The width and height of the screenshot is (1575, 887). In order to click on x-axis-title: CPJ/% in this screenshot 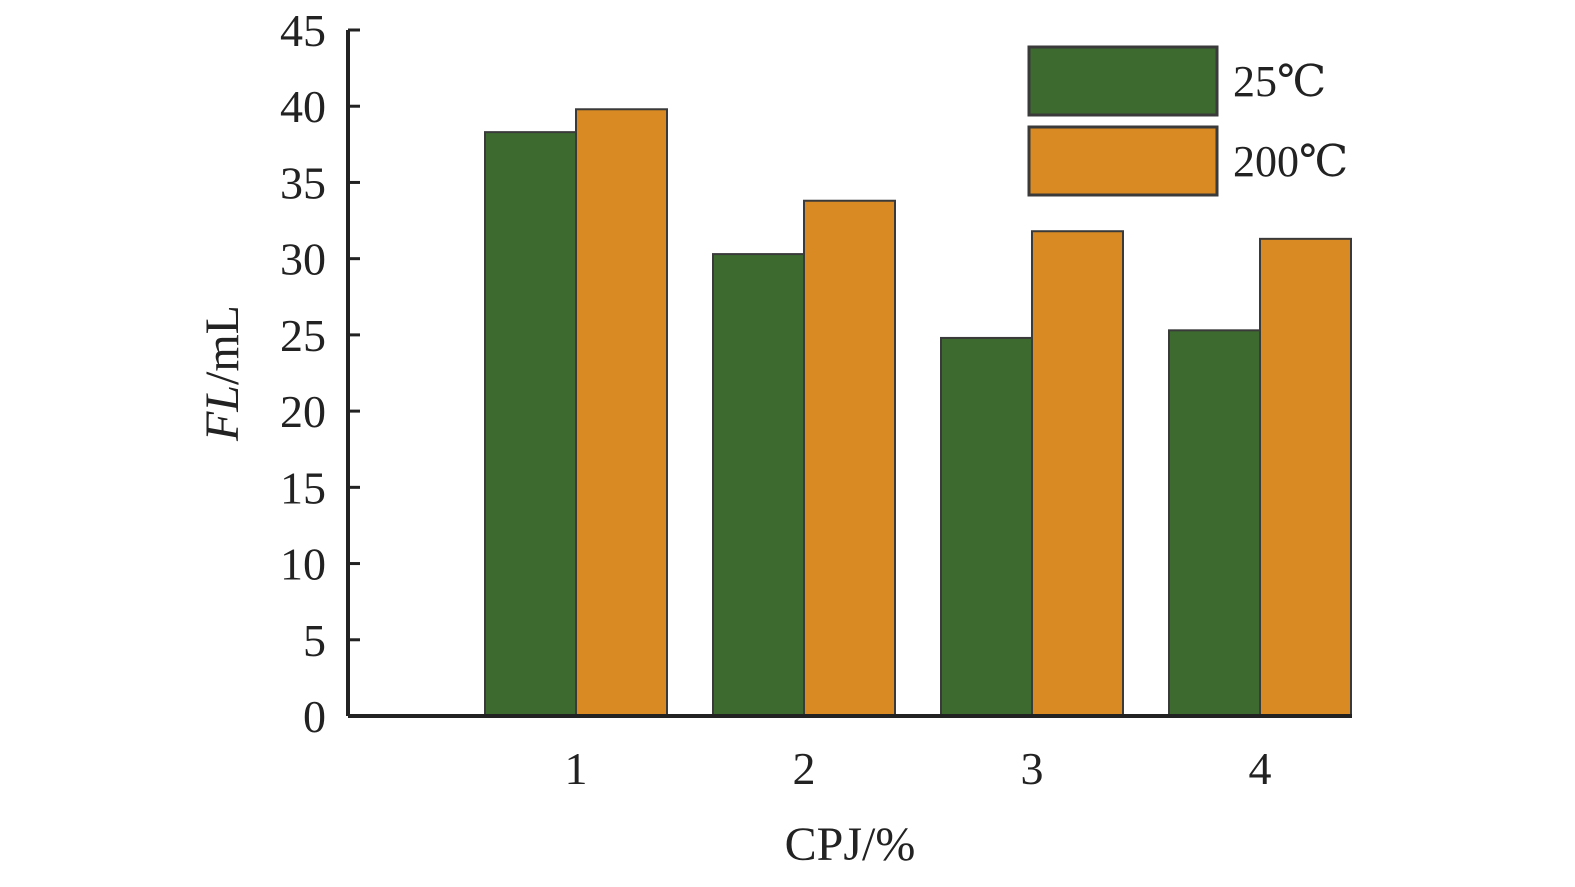, I will do `click(850, 844)`.